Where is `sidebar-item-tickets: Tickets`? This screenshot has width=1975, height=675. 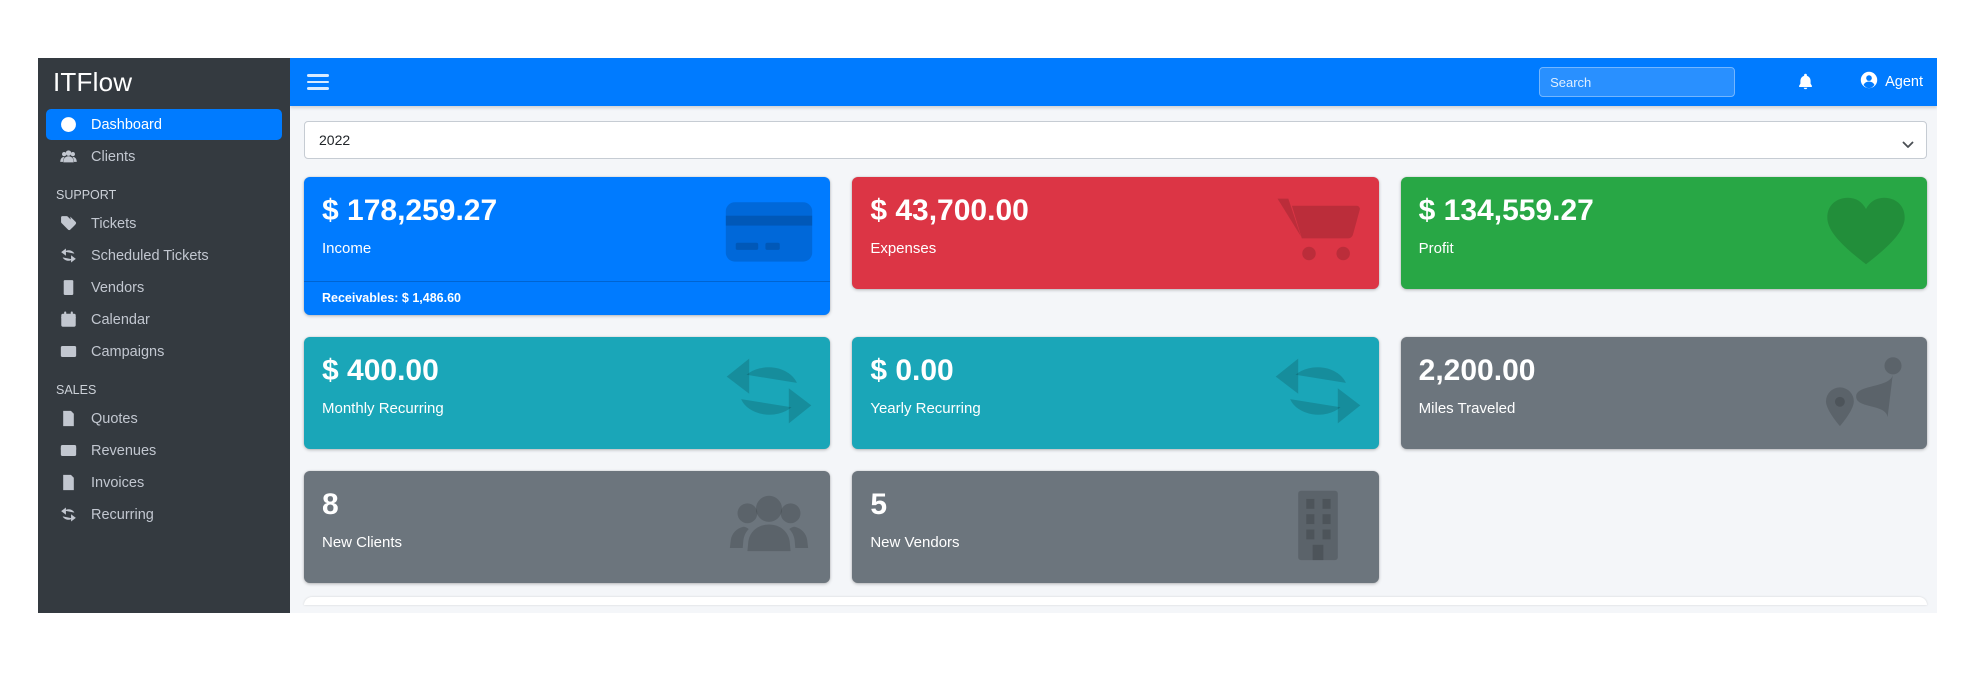
sidebar-item-tickets: Tickets is located at coordinates (164, 223).